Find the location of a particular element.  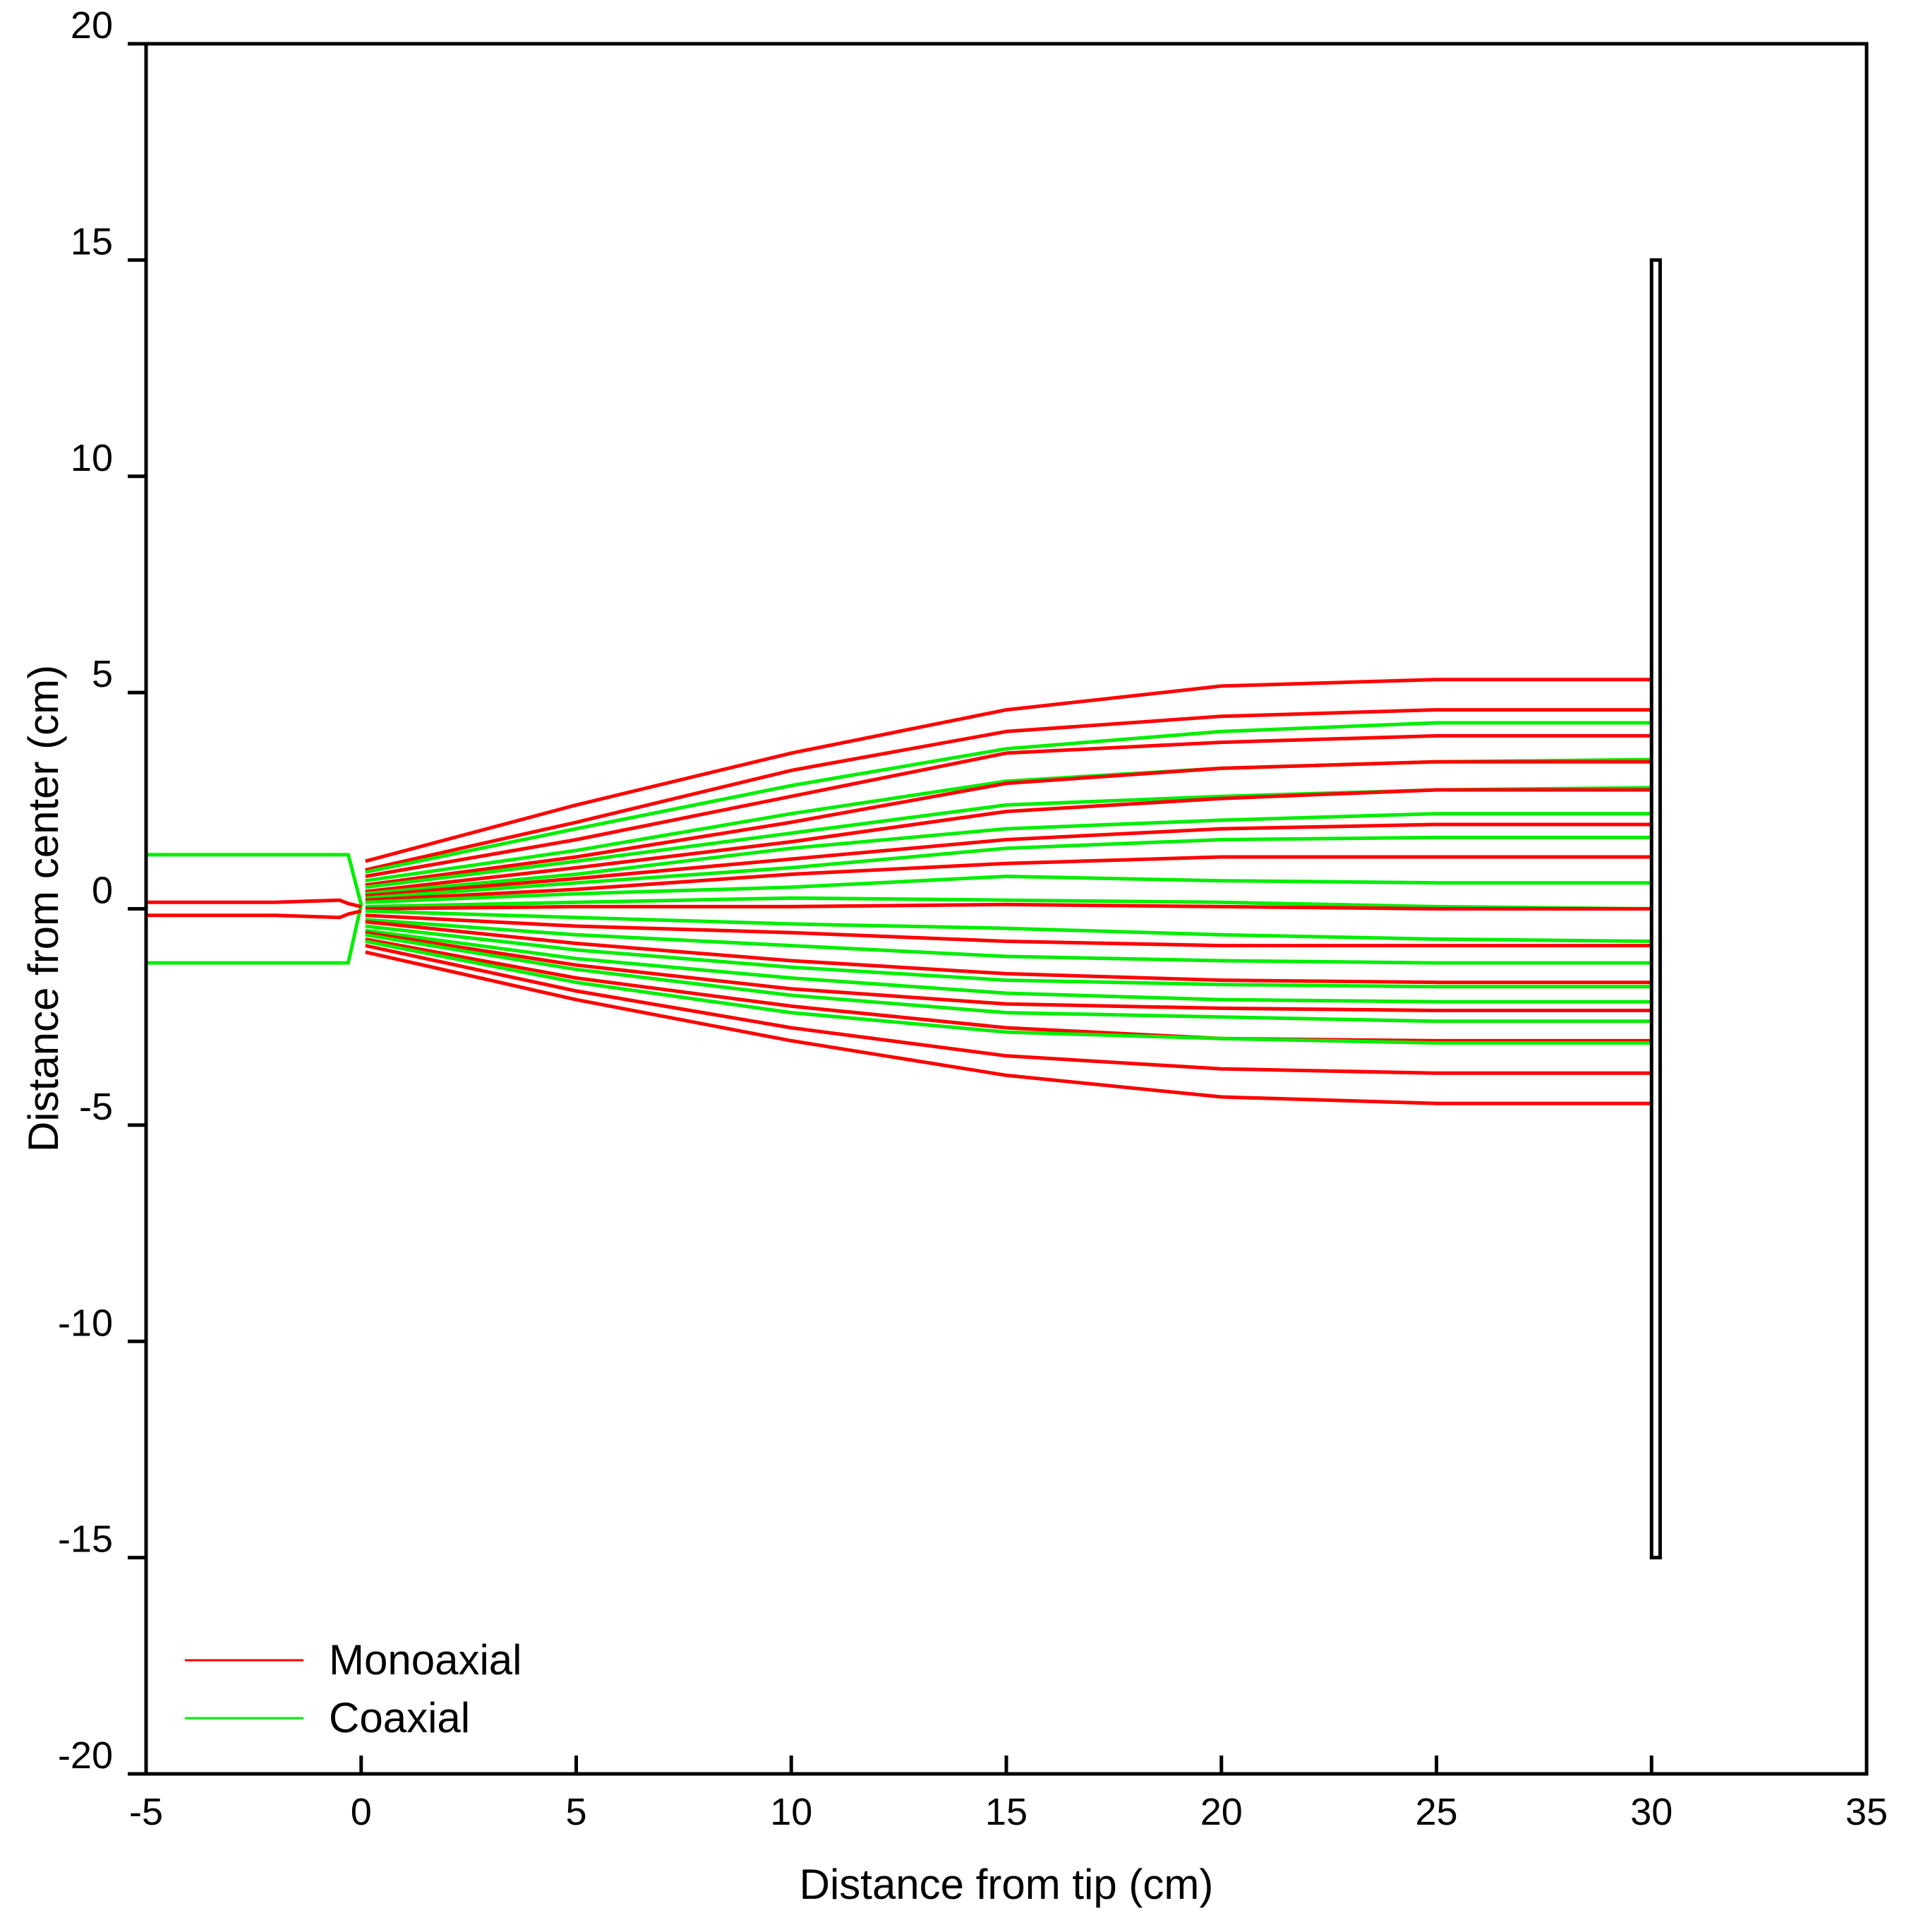

legend-label-monoaxial: Monoaxial is located at coordinates (425, 1660).